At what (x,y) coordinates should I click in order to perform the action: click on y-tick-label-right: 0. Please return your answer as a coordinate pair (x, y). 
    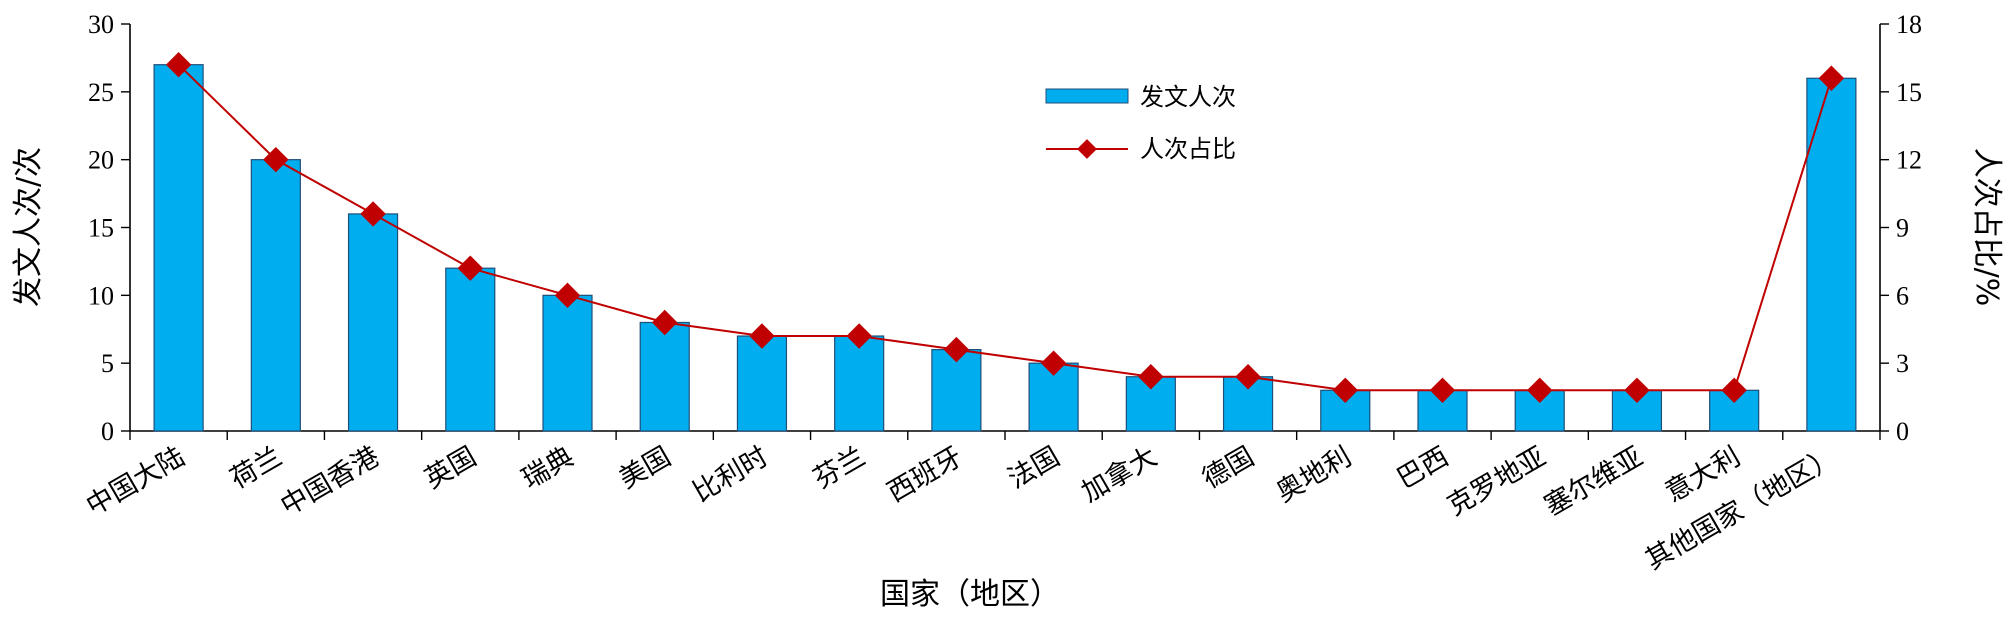
    Looking at the image, I should click on (1902, 431).